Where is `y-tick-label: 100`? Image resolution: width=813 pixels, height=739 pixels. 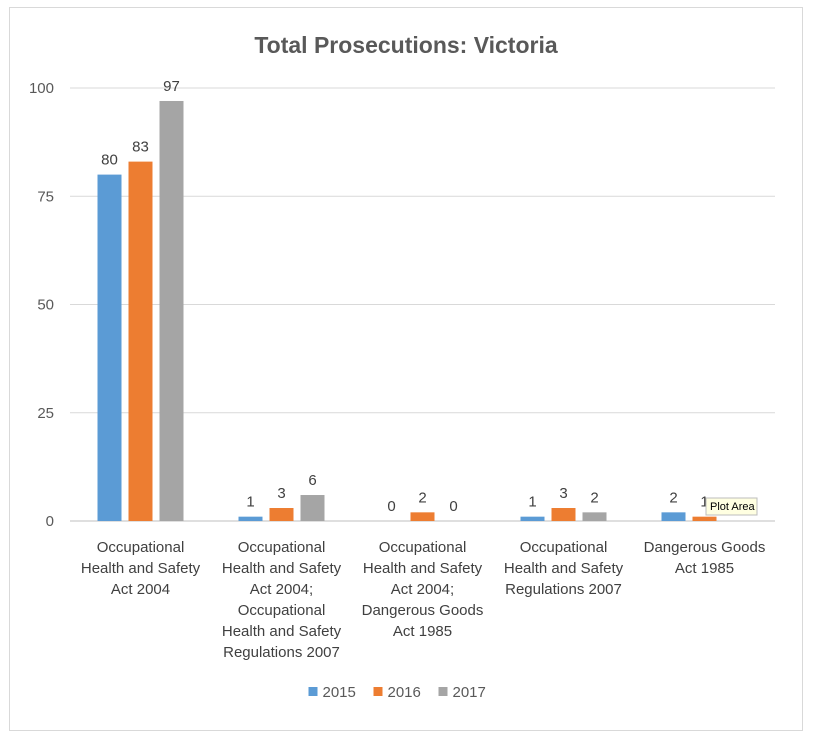
y-tick-label: 100 is located at coordinates (41, 88).